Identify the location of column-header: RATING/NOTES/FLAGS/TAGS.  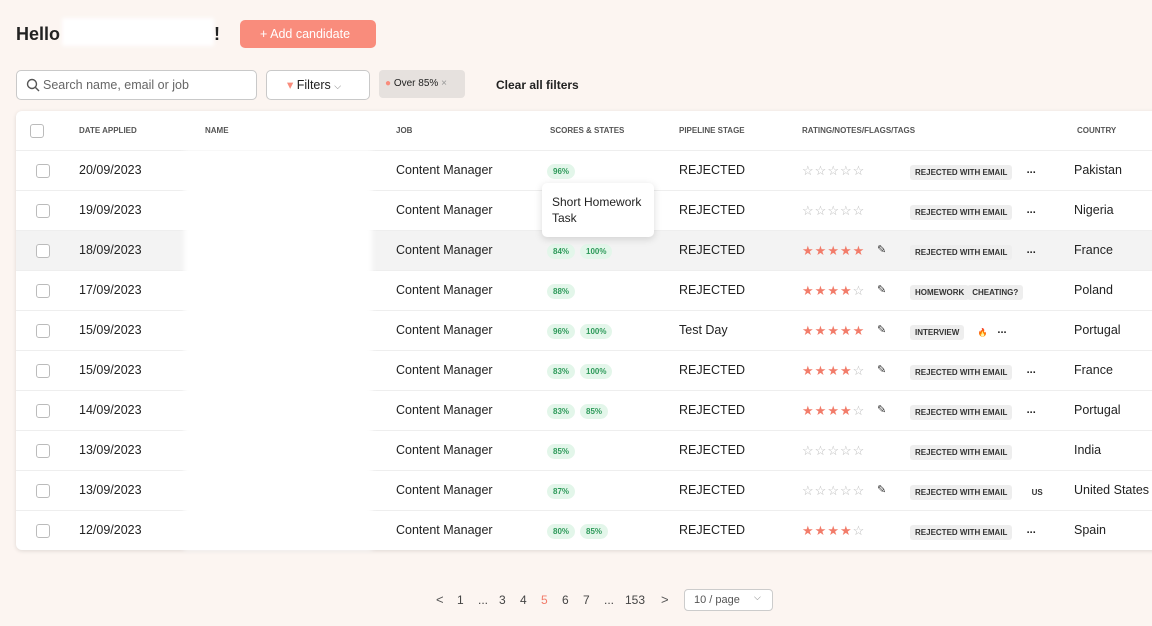
(859, 130).